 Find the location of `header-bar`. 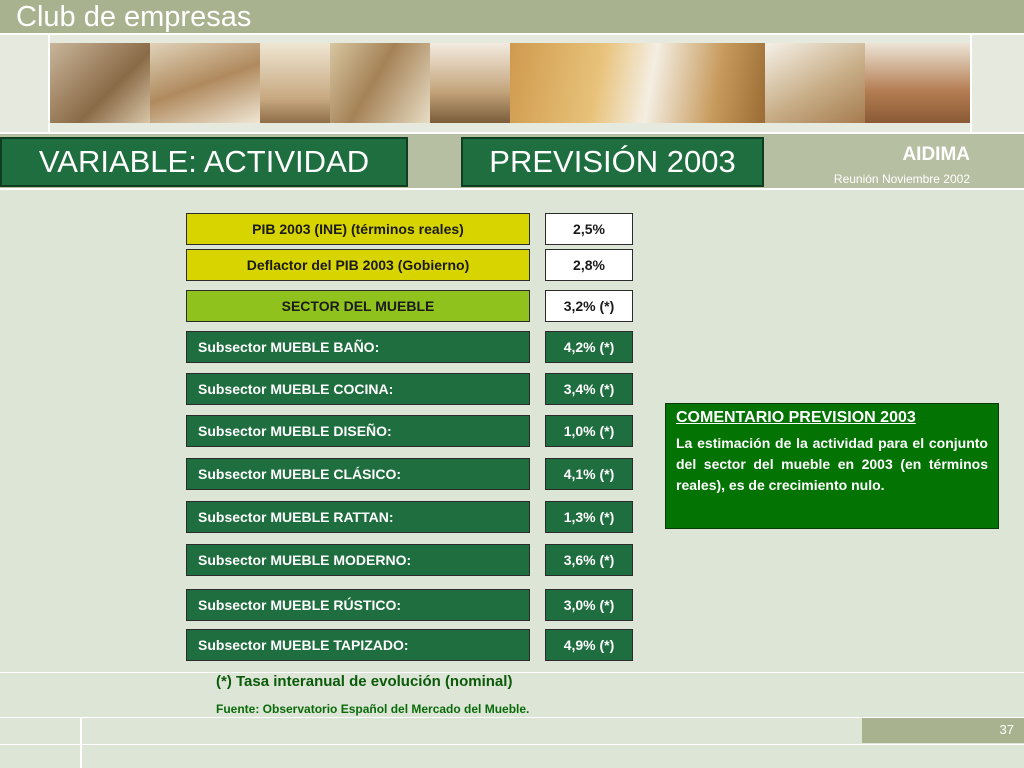

header-bar is located at coordinates (512, 17).